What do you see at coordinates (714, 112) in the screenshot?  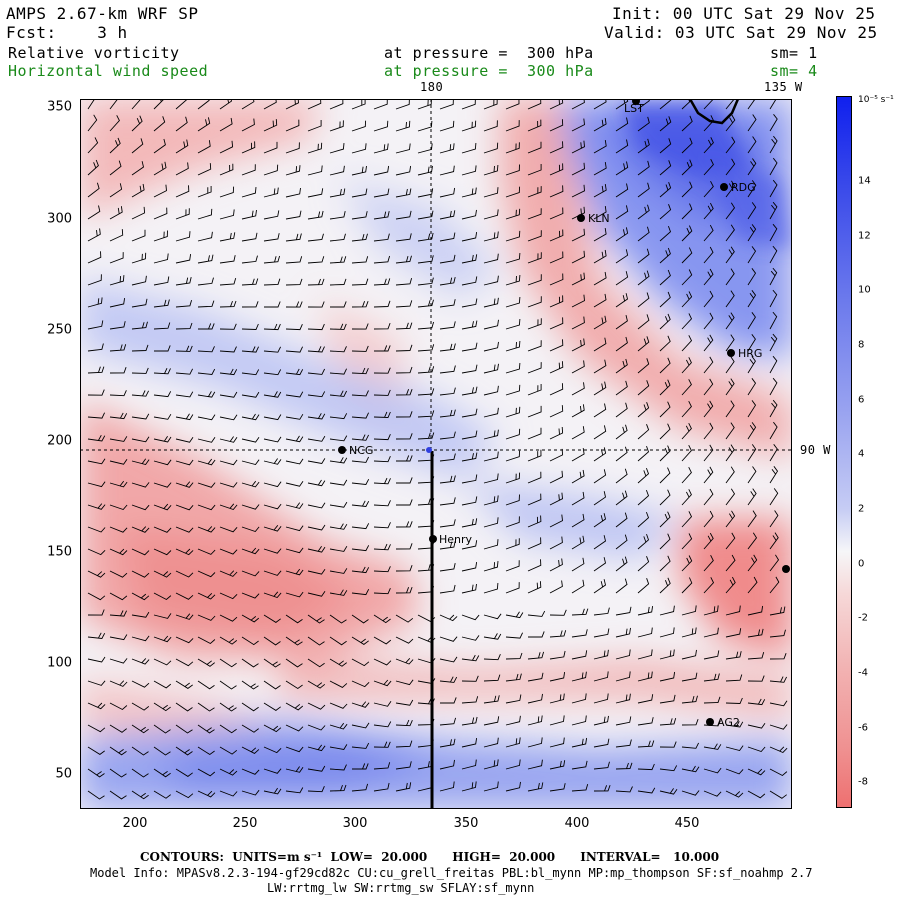 I see `coastline` at bounding box center [714, 112].